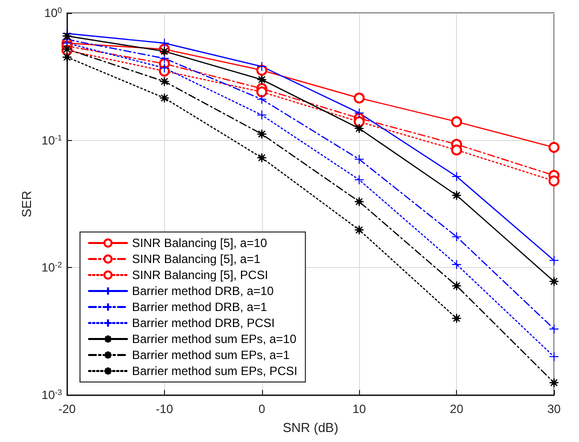 The image size is (579, 442). Describe the element at coordinates (67, 409) in the screenshot. I see `x-tick-label: -20` at that location.